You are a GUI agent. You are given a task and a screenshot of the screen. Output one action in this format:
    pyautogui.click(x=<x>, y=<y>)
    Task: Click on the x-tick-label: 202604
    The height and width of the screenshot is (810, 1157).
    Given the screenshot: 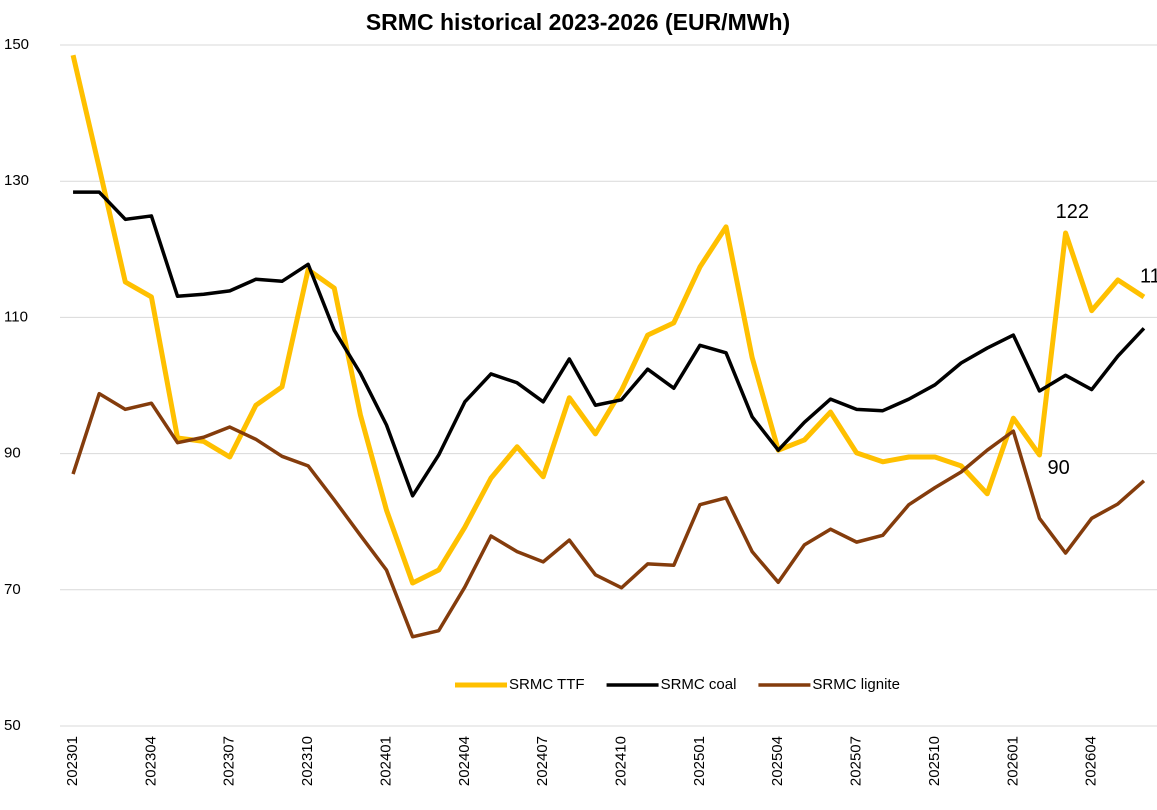 What is the action you would take?
    pyautogui.click(x=1091, y=761)
    